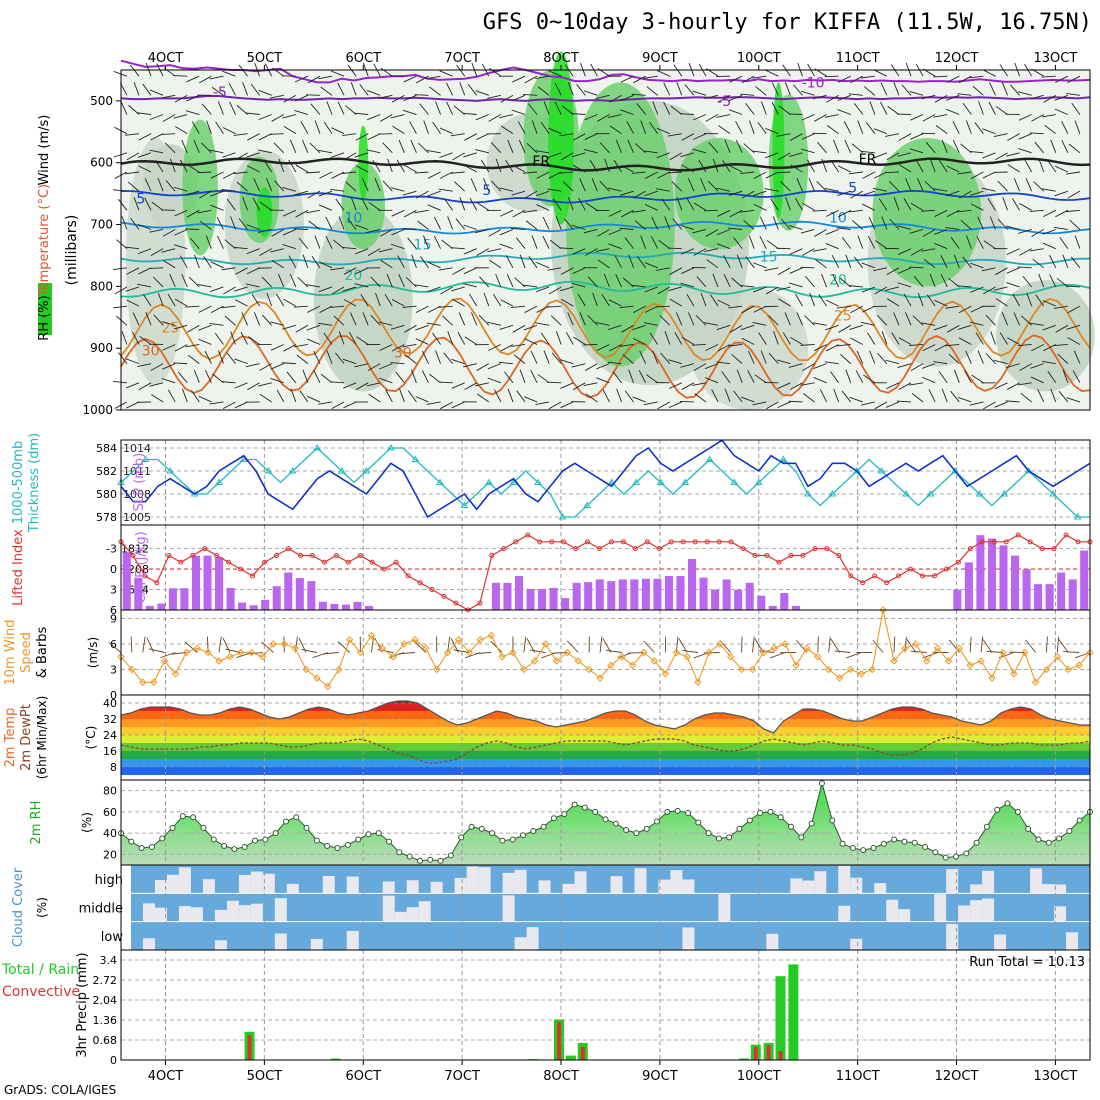 The image size is (1100, 1100). I want to click on slp-ylabel-0: 1000-500mb, so click(18, 483).